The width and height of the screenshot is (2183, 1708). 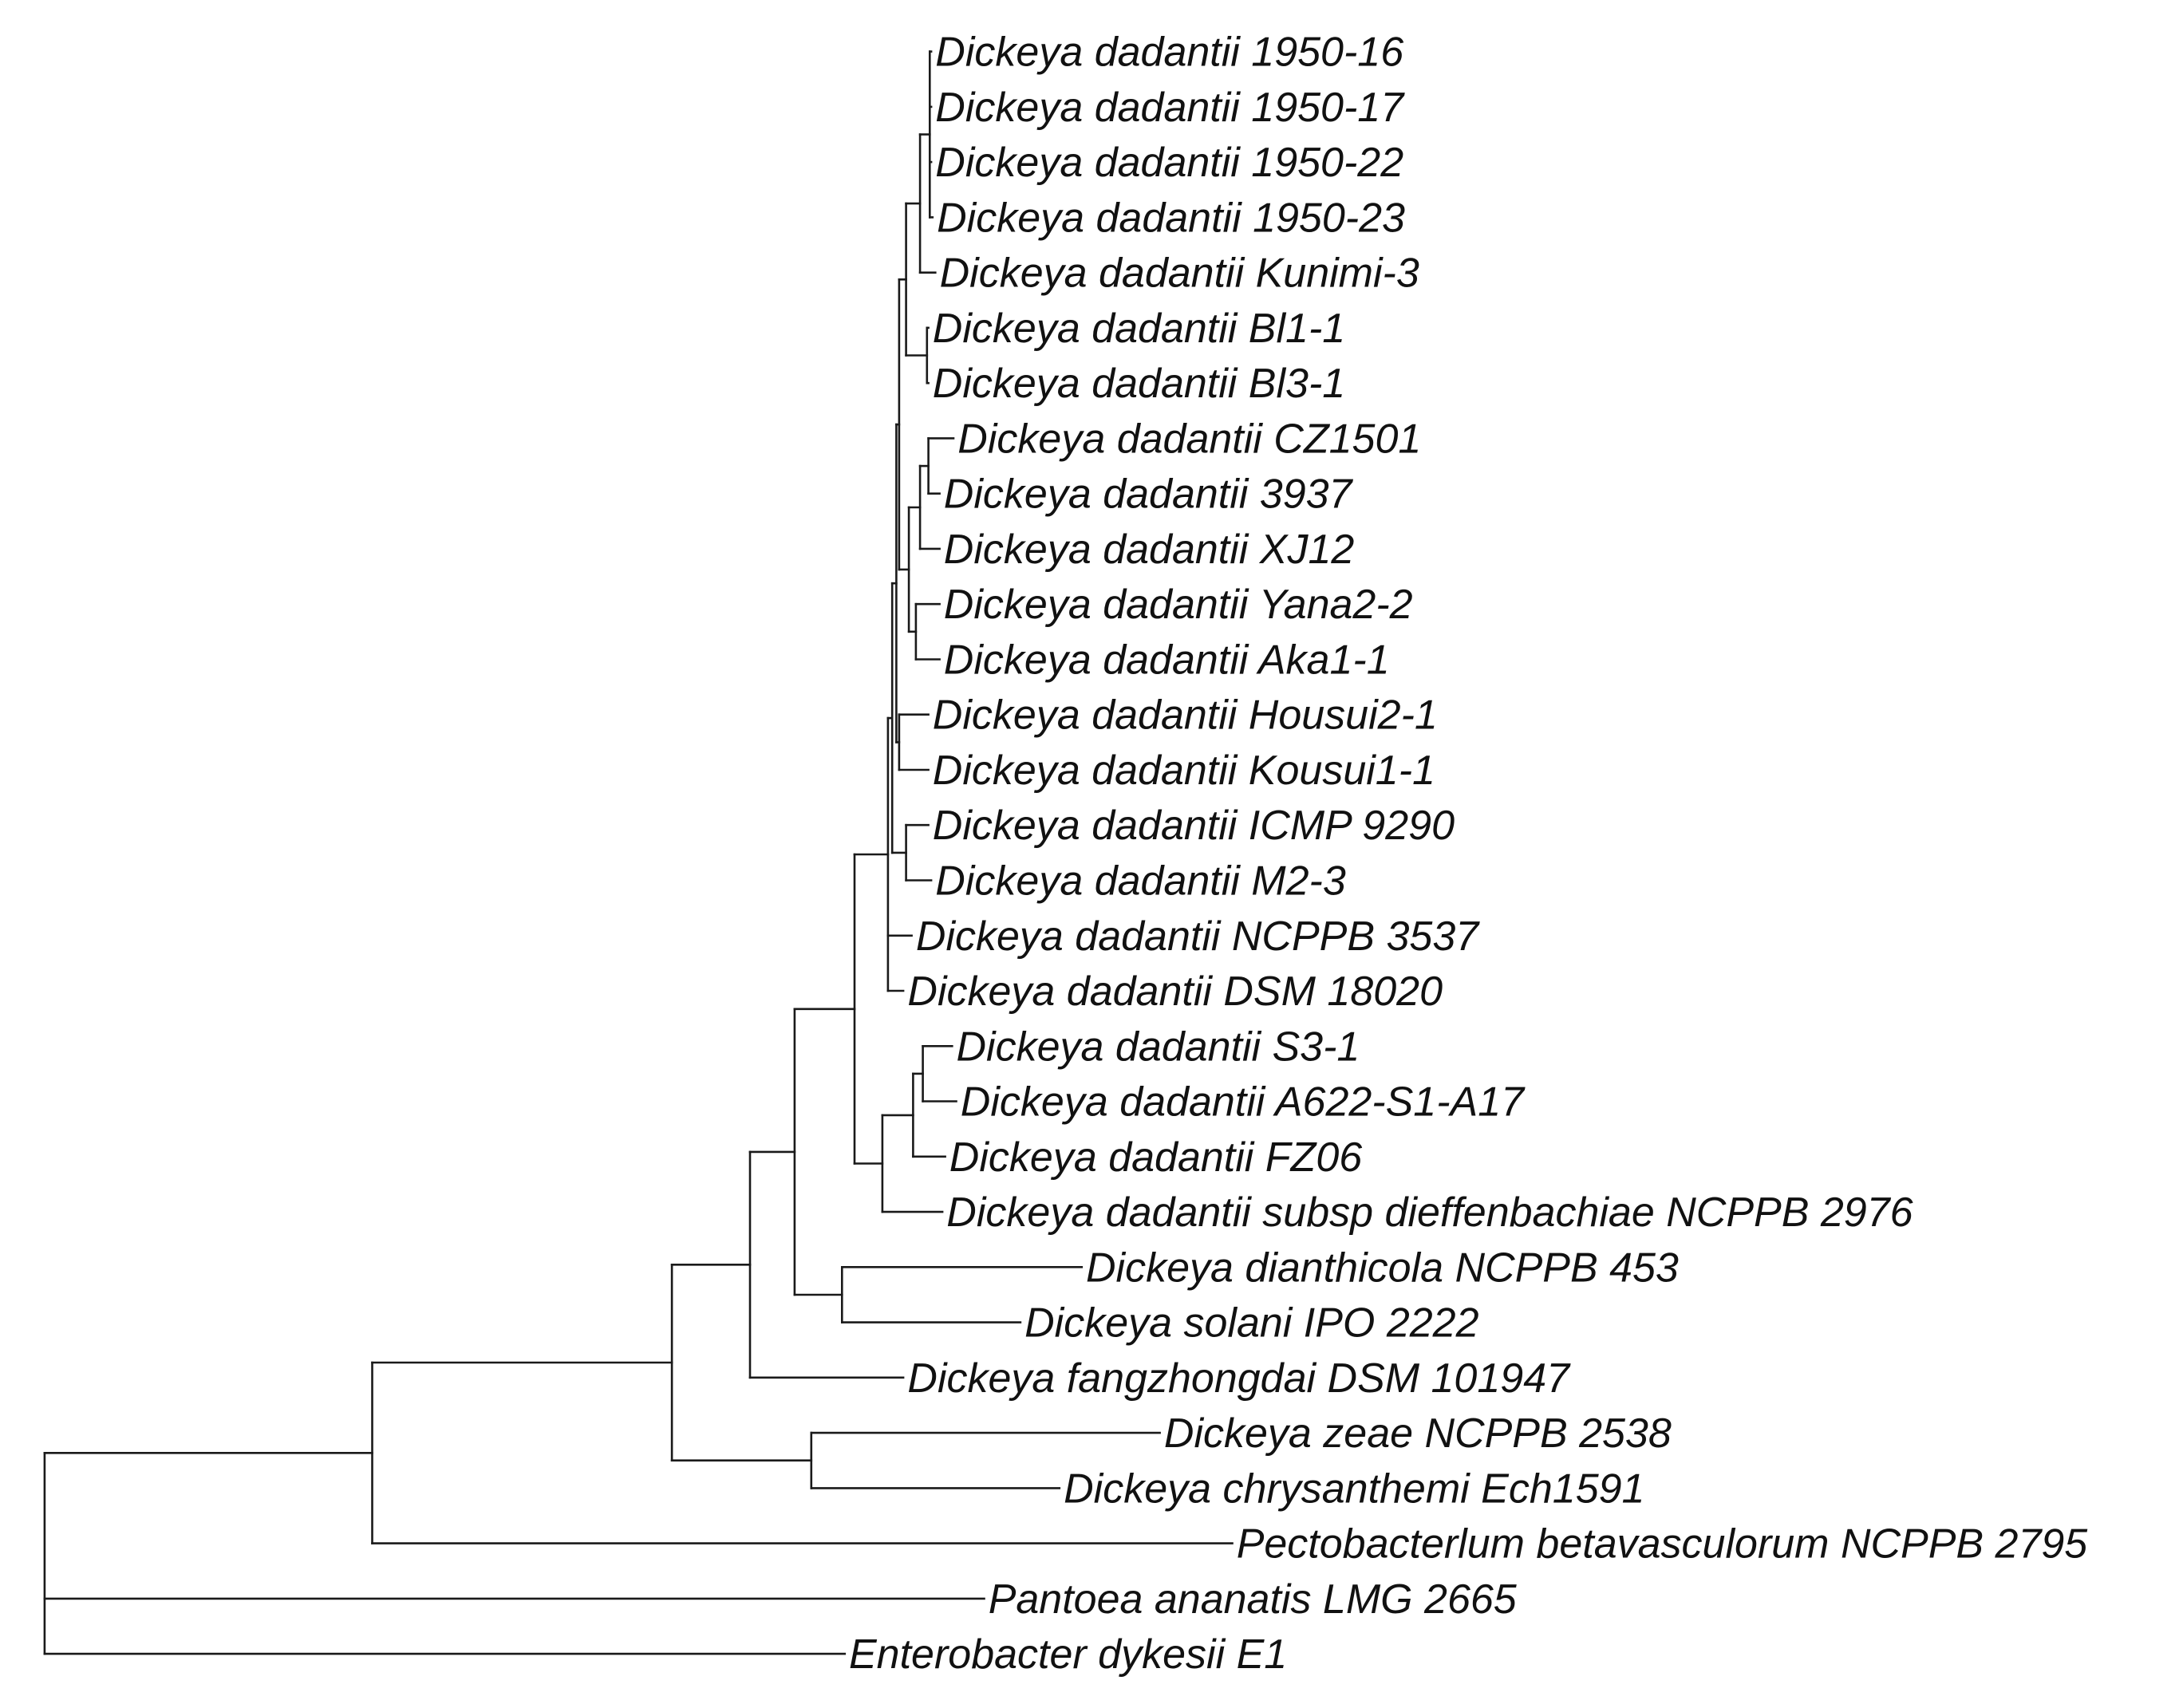 What do you see at coordinates (1179, 273) in the screenshot?
I see `taxon-label: Dickeya dadantii Kunimi-3` at bounding box center [1179, 273].